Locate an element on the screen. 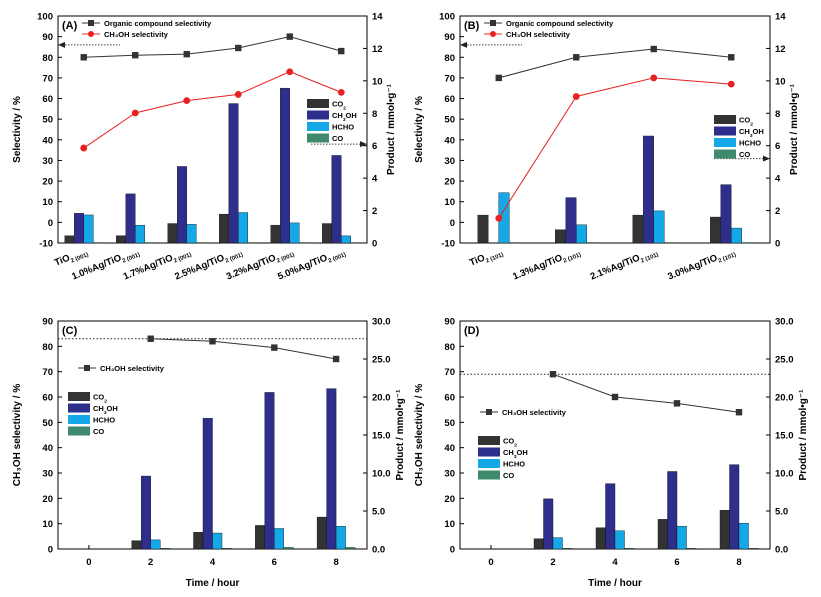  y-axis-title: CH₃OH selectivity / % is located at coordinates (419, 435).